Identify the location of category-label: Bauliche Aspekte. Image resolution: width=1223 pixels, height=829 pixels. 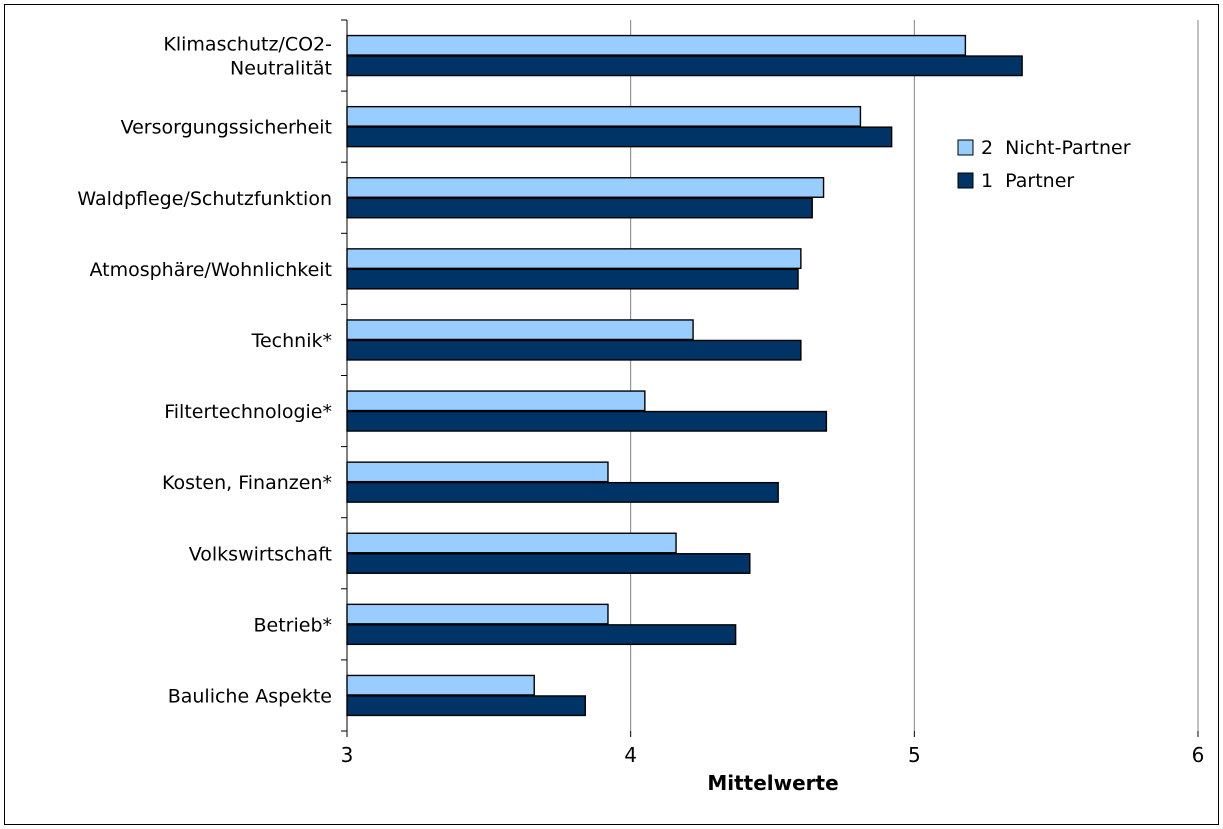
(250, 696).